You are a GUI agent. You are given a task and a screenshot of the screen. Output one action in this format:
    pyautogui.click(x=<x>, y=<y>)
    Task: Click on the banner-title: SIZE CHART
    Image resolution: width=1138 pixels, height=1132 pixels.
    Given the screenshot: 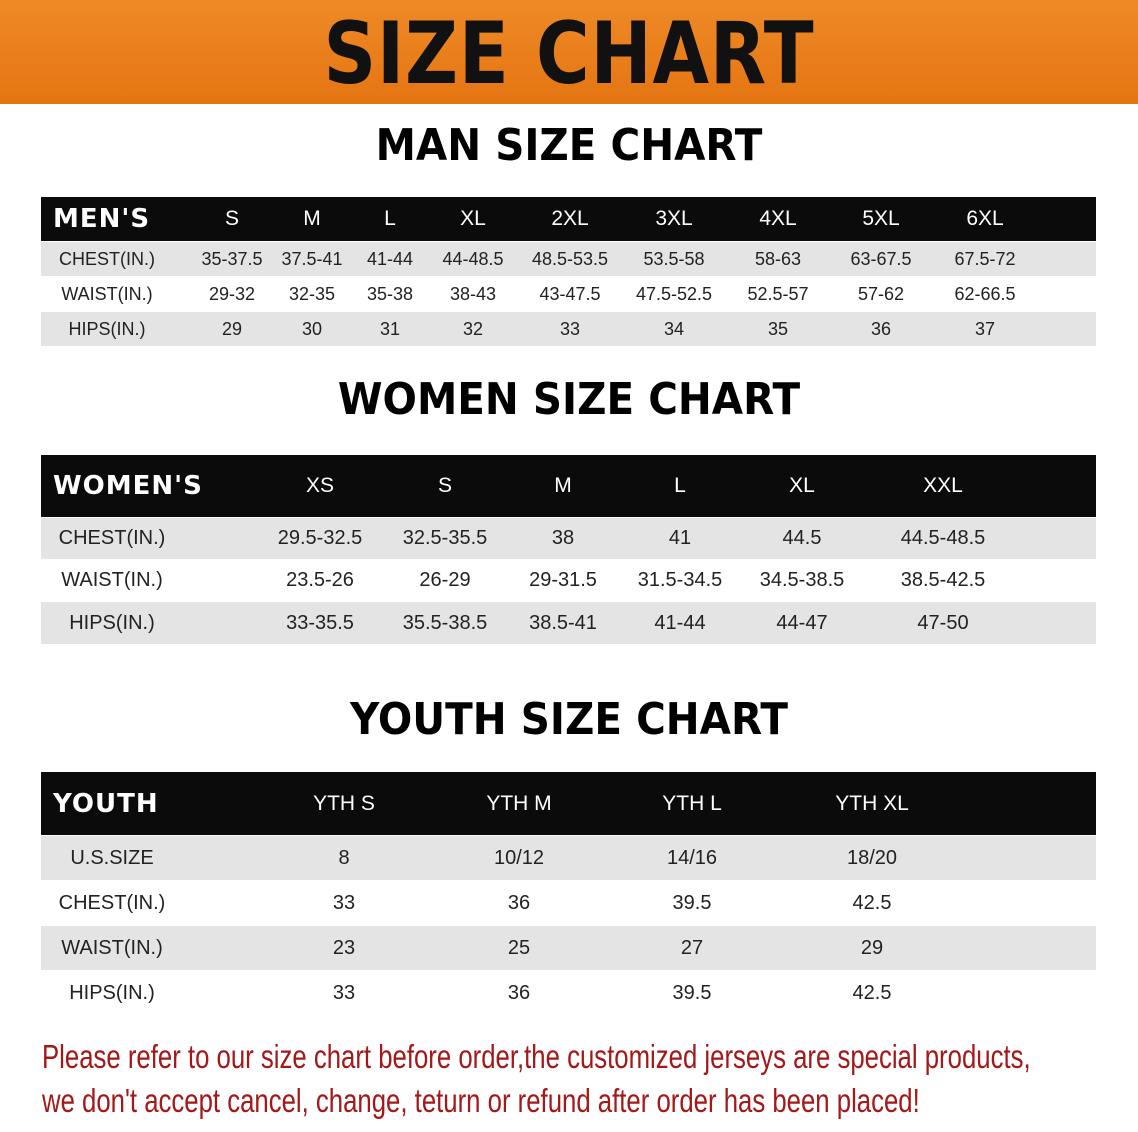 What is the action you would take?
    pyautogui.click(x=569, y=54)
    